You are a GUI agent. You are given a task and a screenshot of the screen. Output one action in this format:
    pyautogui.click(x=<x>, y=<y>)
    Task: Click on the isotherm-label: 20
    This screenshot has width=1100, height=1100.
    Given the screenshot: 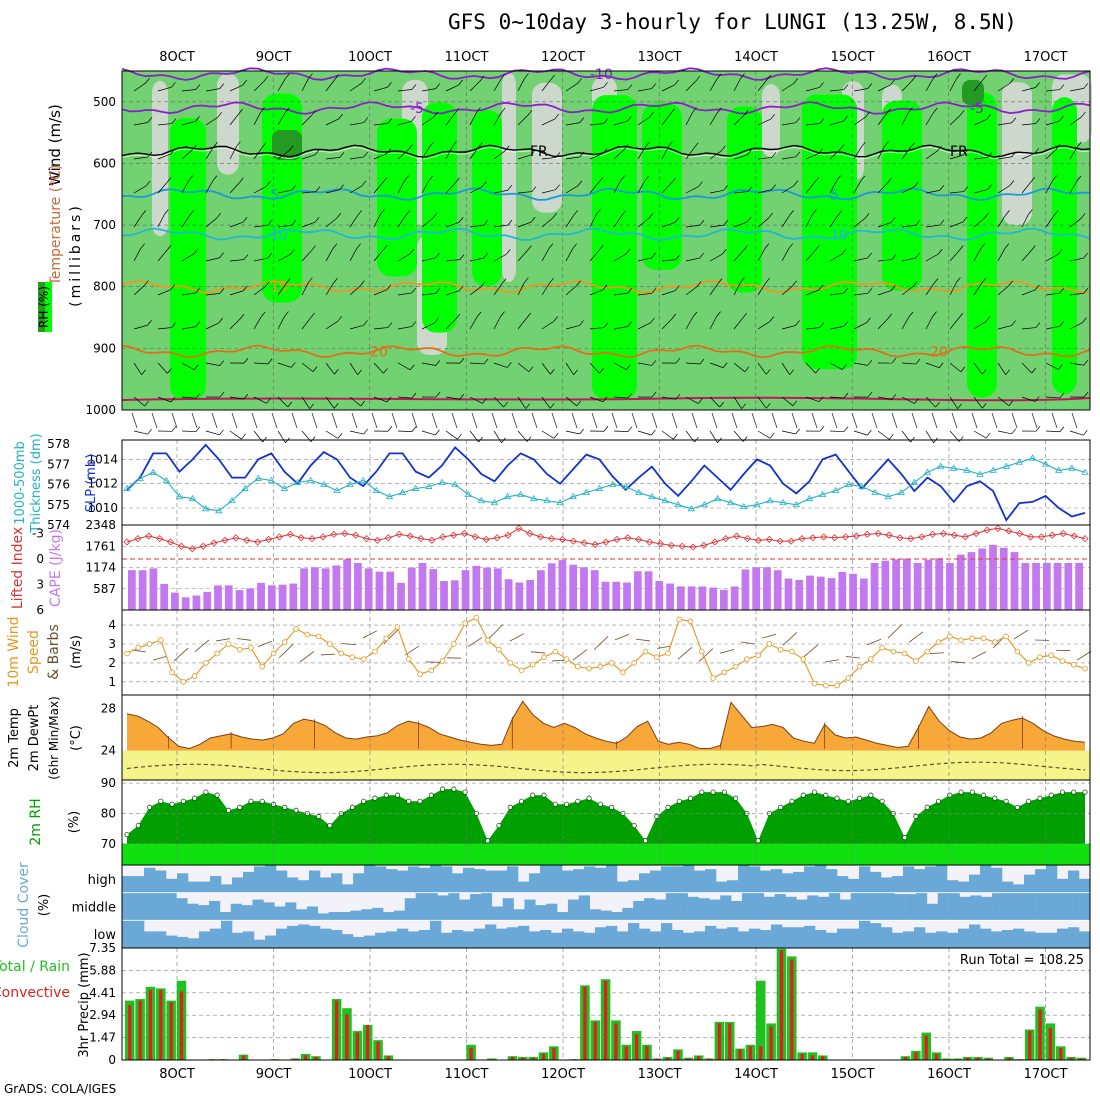 What is the action you would take?
    pyautogui.click(x=939, y=352)
    